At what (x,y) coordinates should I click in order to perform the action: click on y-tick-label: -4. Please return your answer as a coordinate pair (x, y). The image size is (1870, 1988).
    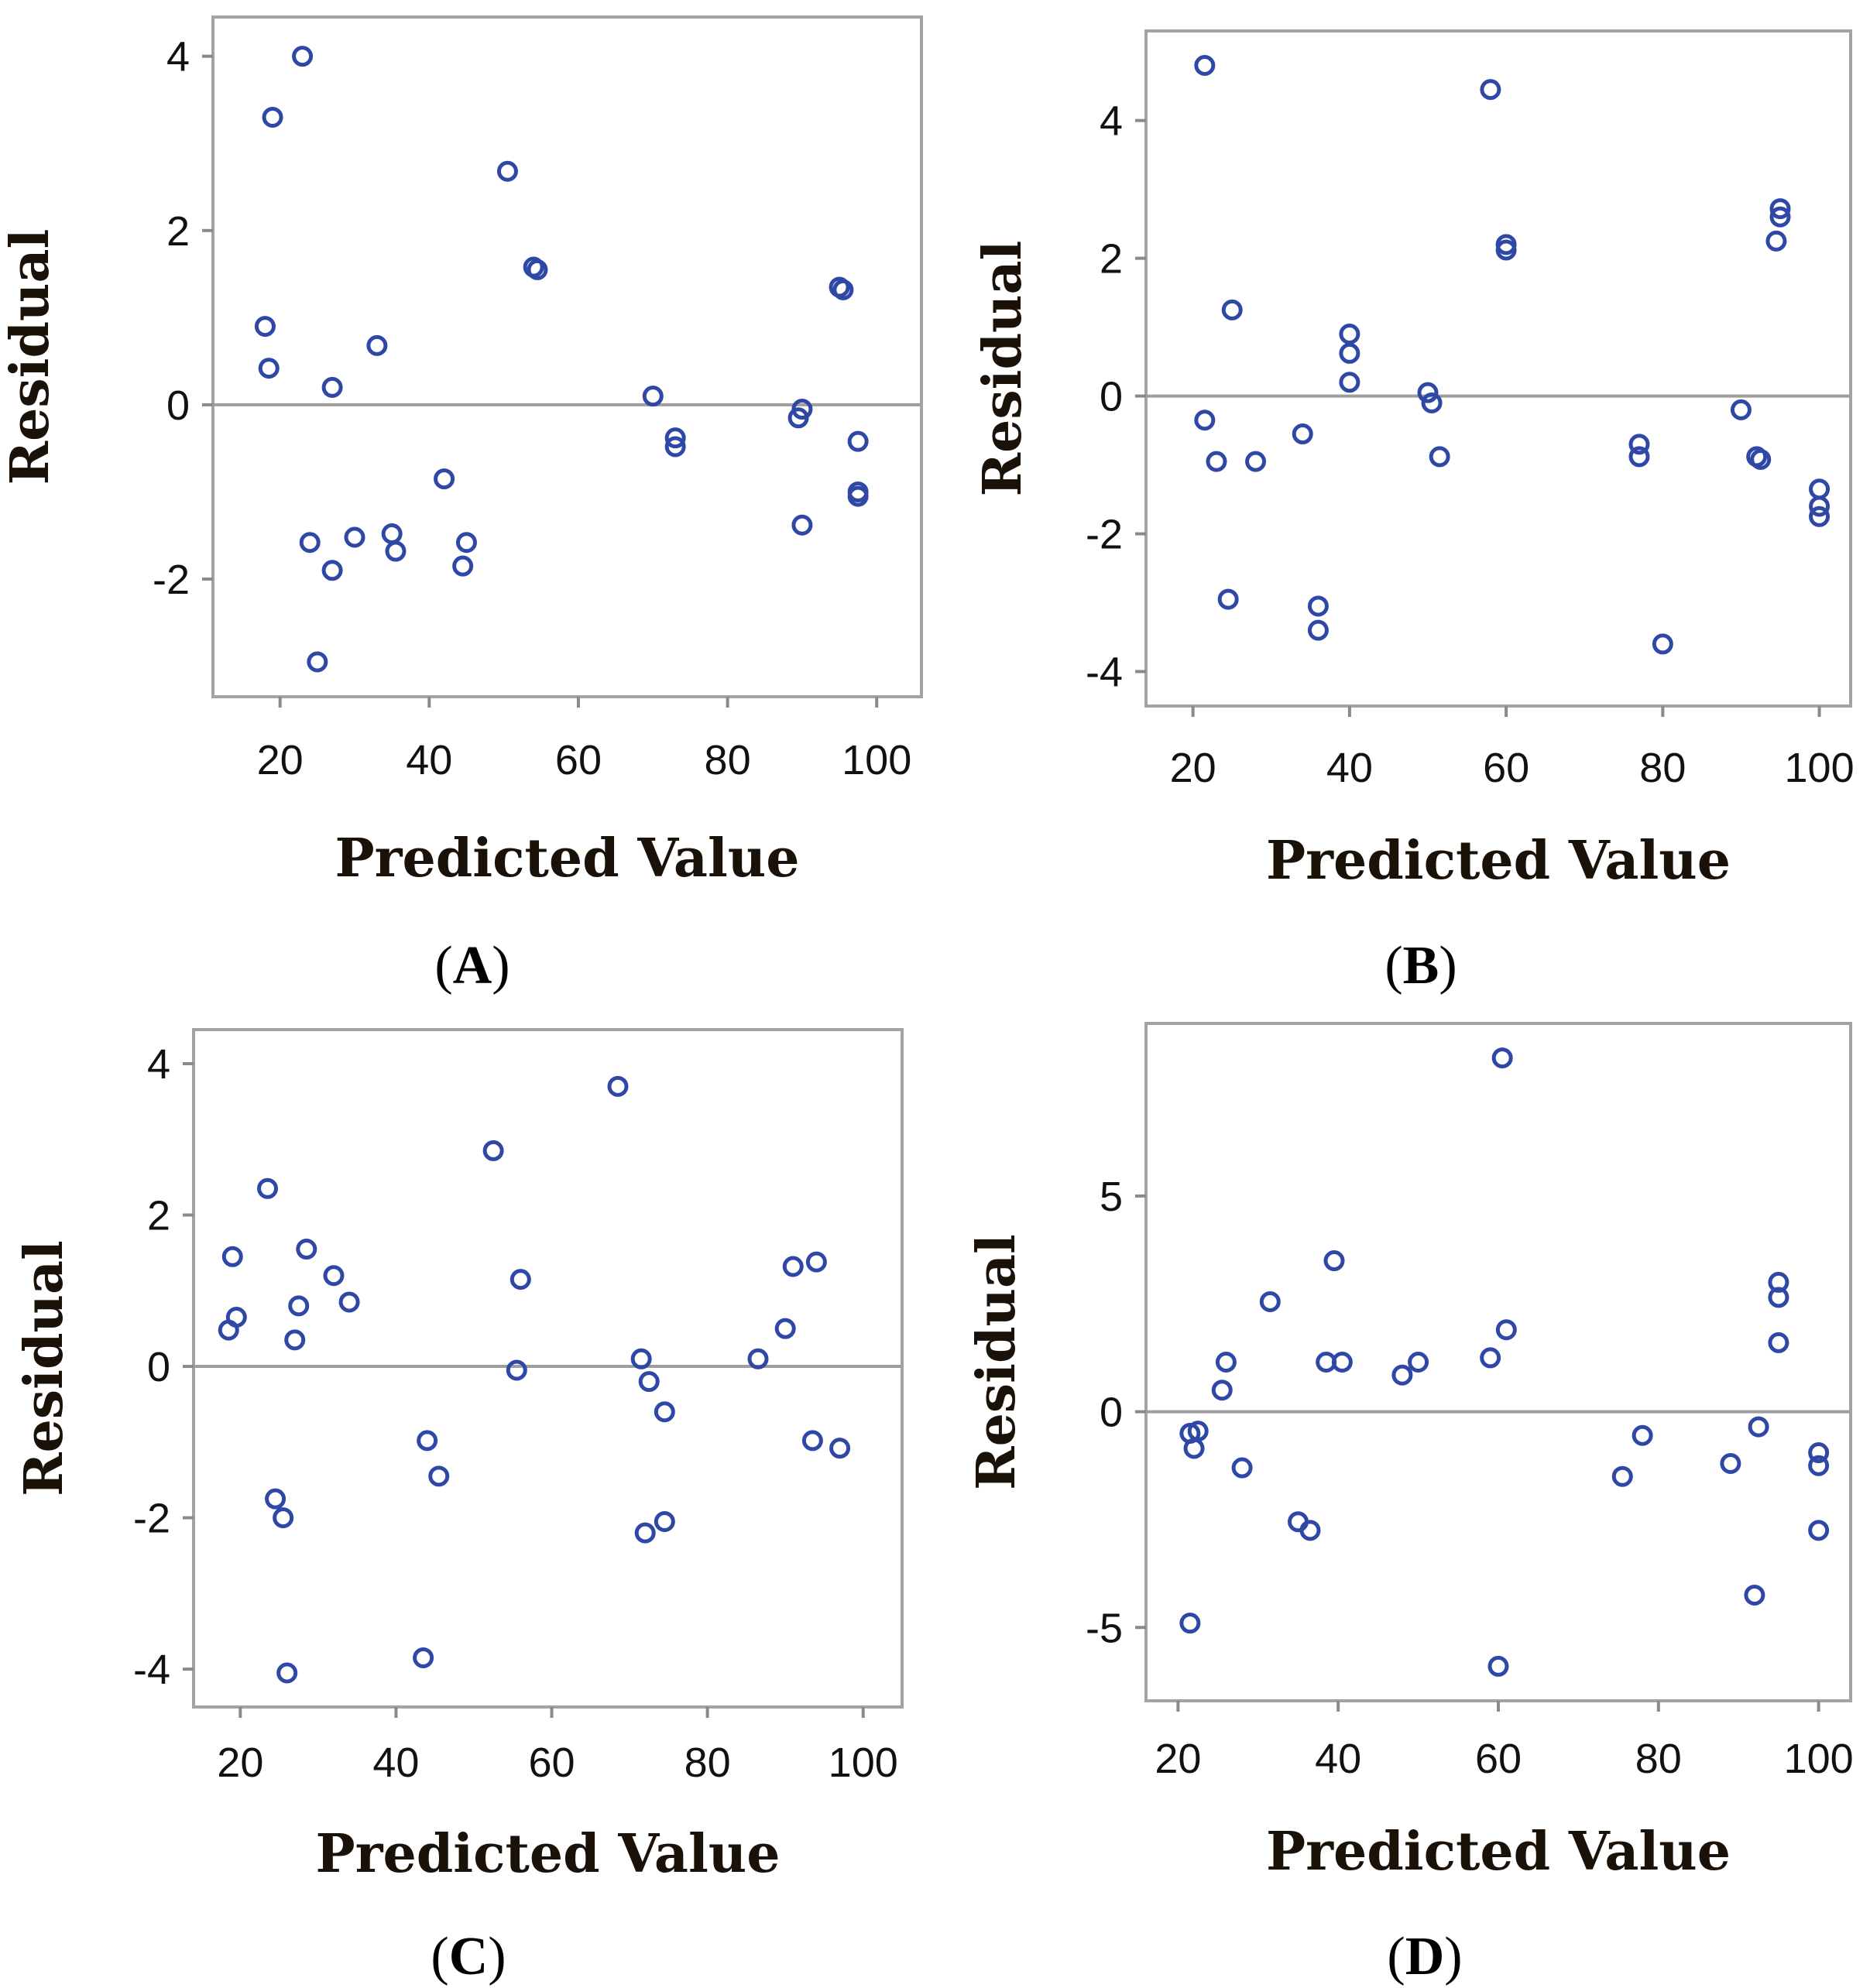
    Looking at the image, I should click on (1104, 673).